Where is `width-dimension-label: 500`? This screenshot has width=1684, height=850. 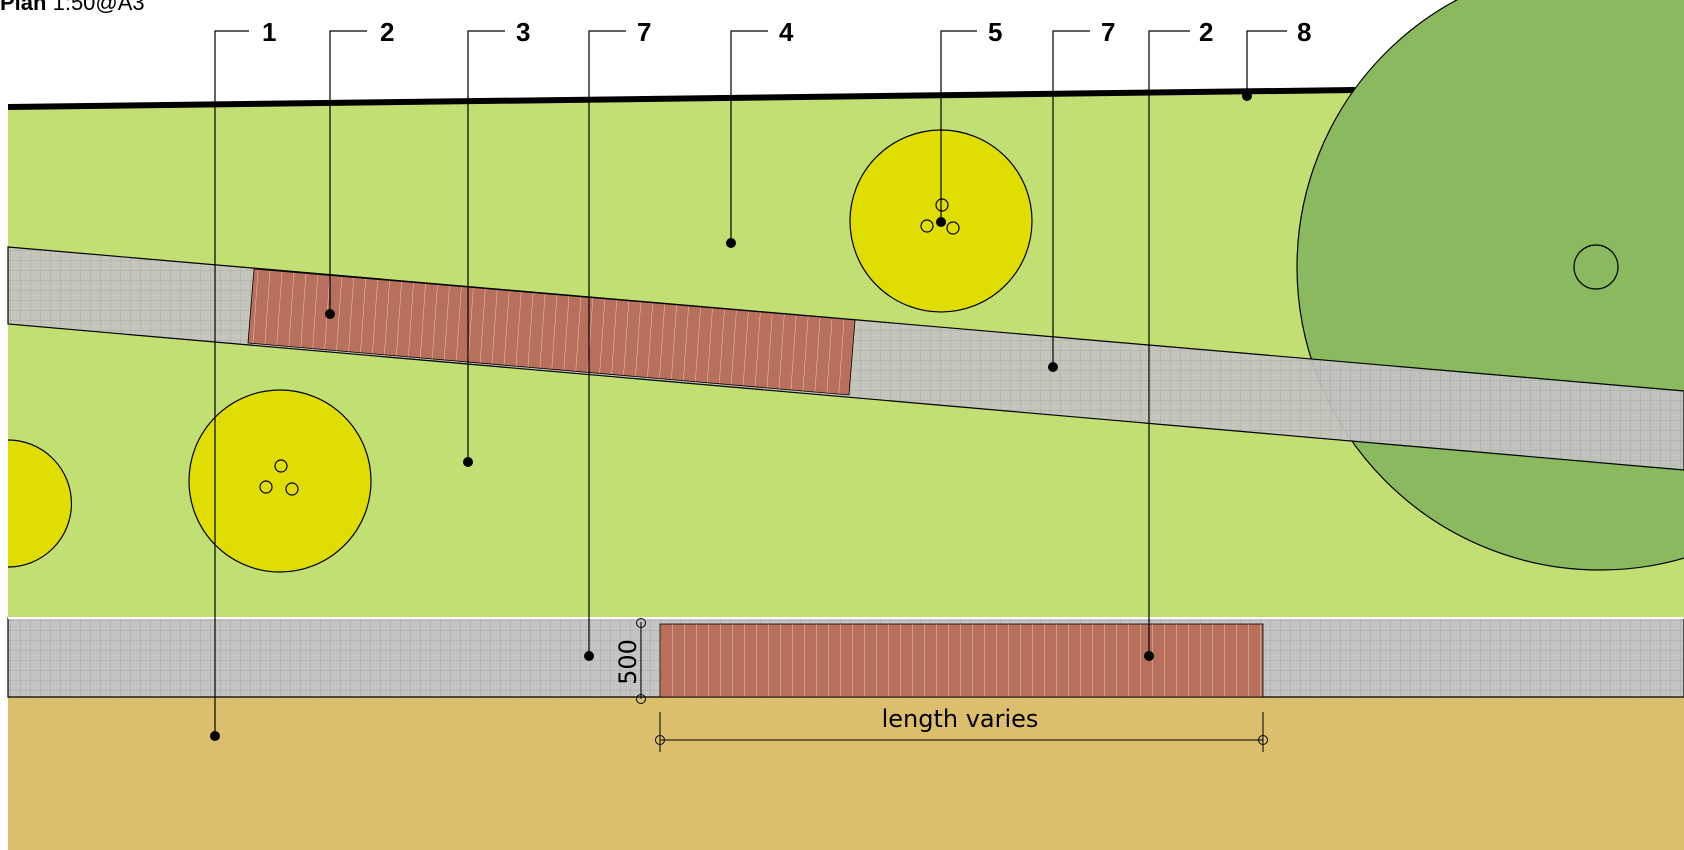
width-dimension-label: 500 is located at coordinates (628, 662).